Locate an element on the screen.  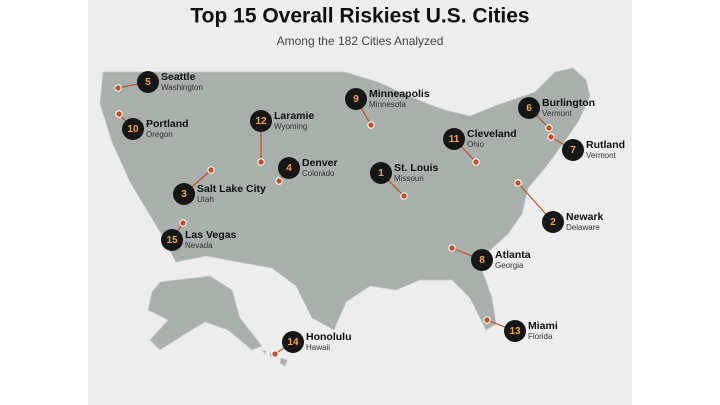
state-name: Hawaii is located at coordinates (318, 347).